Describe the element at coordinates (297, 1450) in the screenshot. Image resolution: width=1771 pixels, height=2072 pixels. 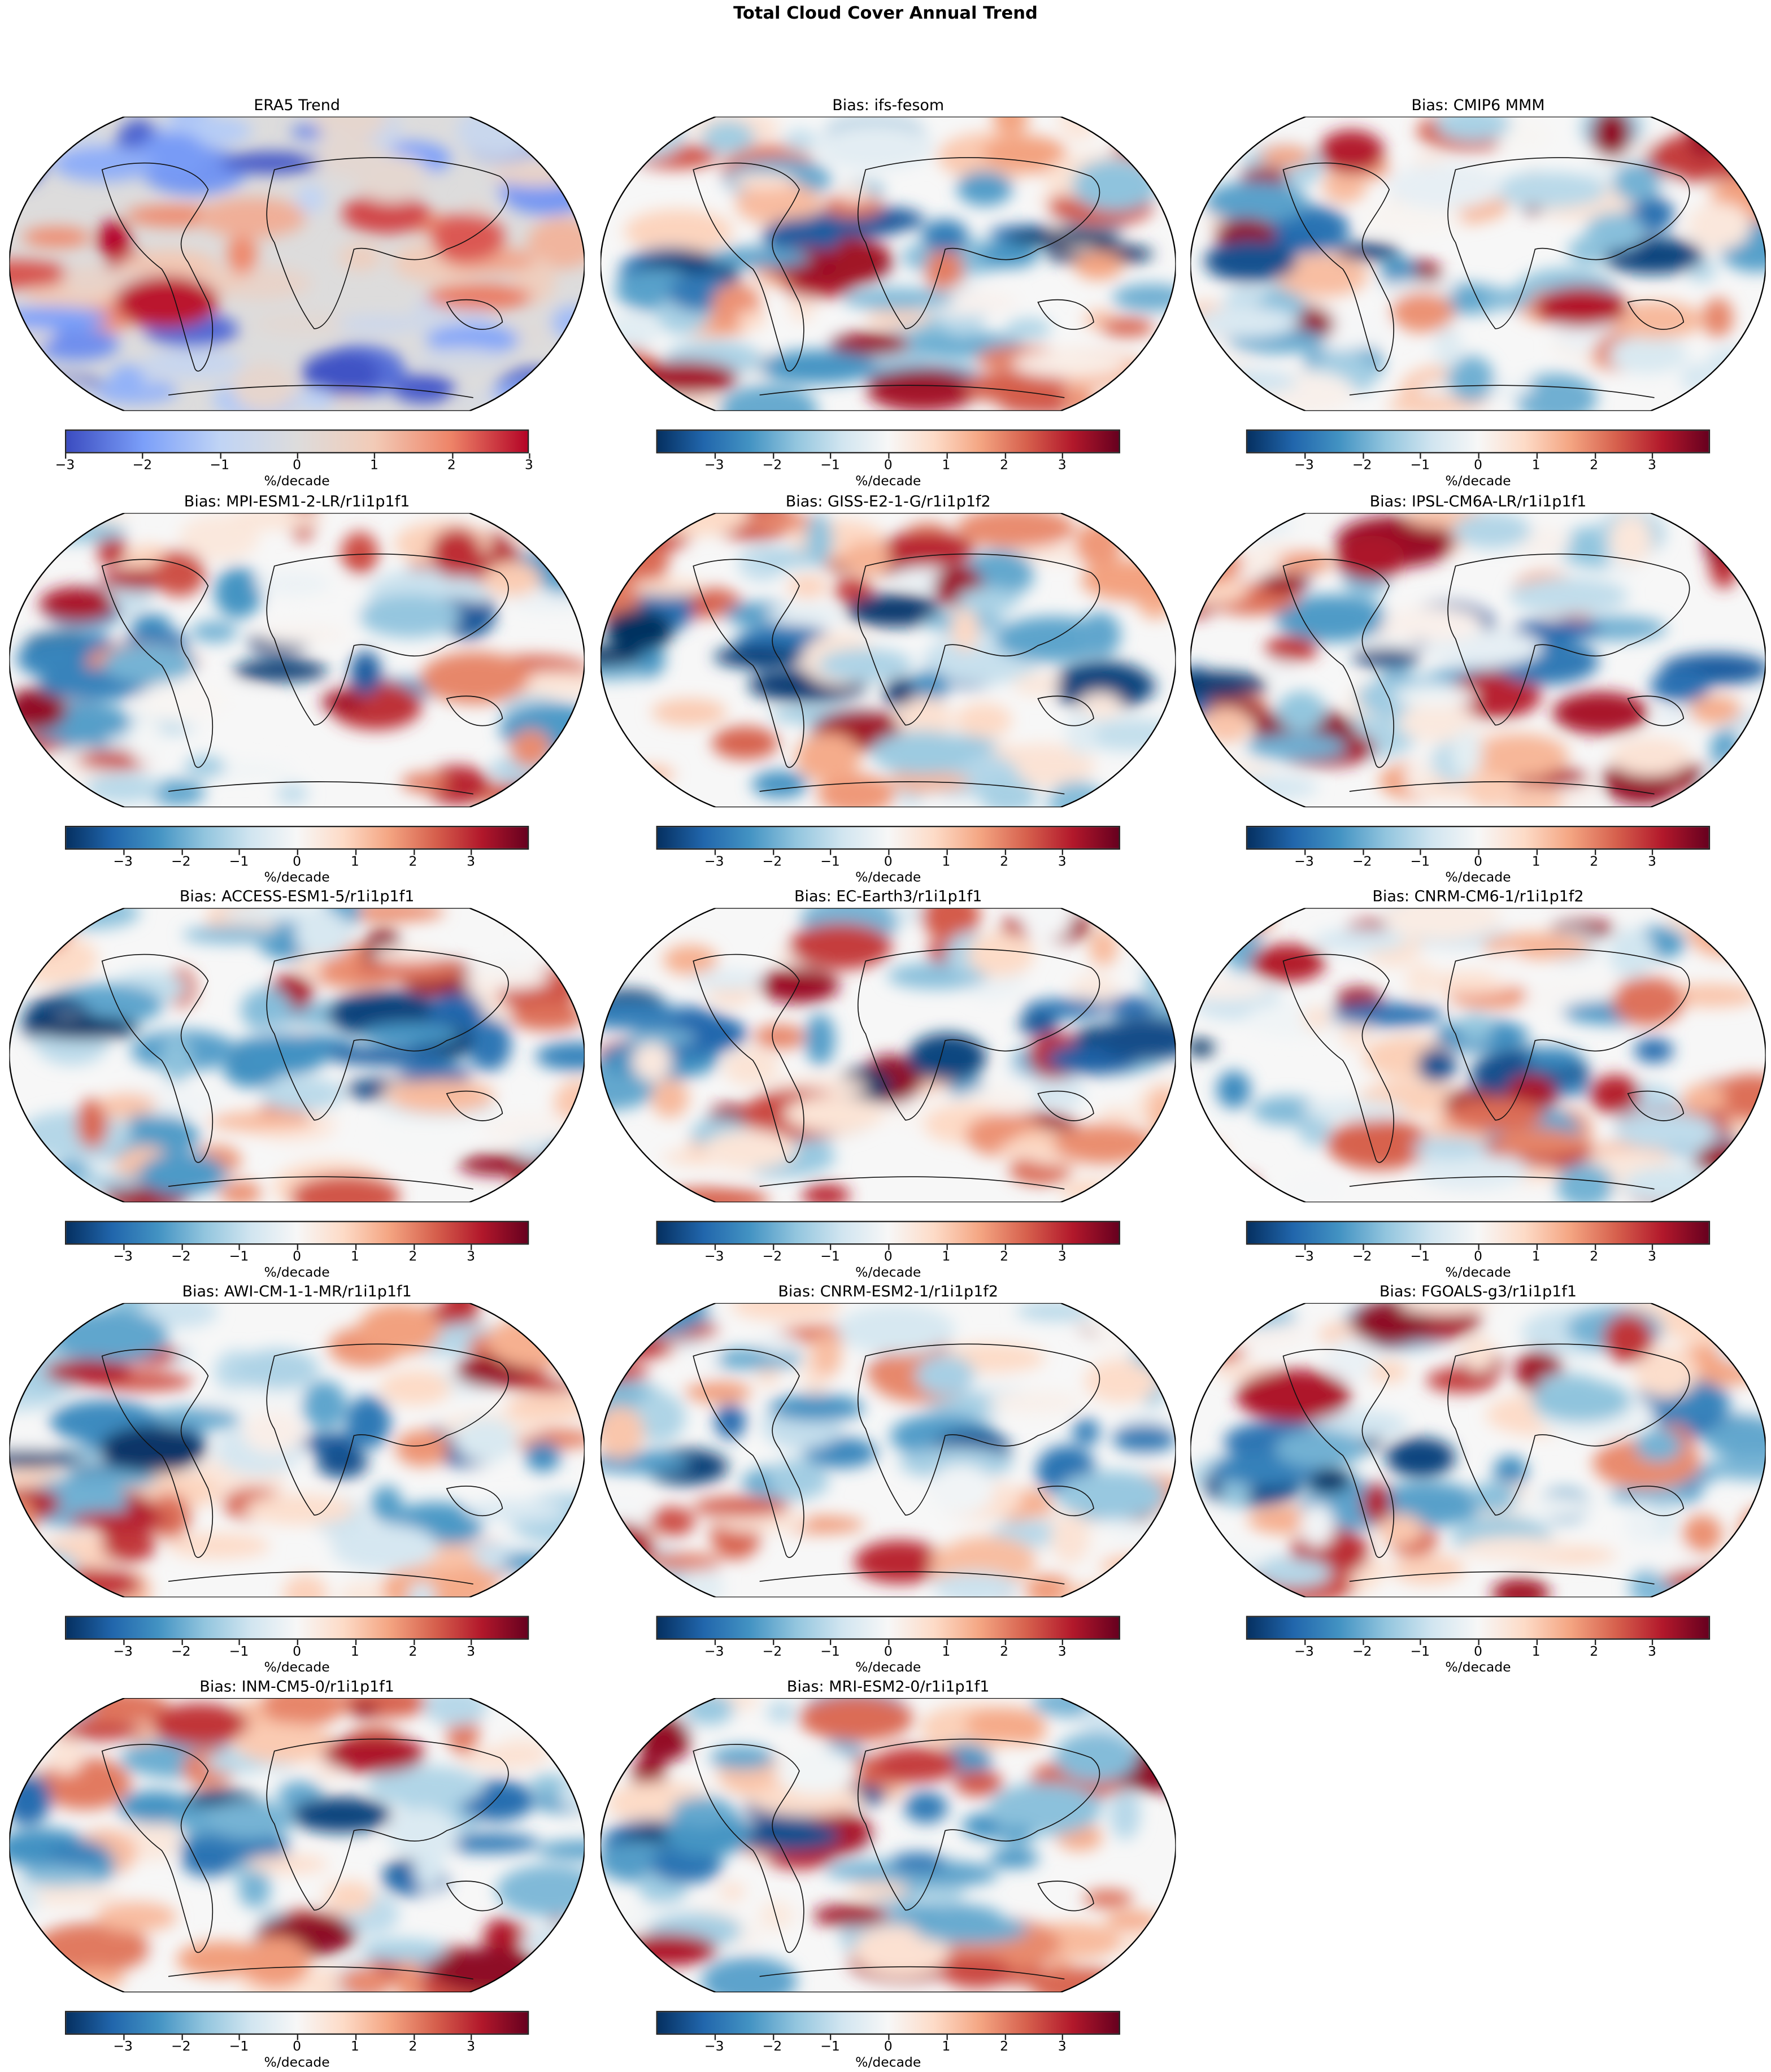
I see `map-outline` at that location.